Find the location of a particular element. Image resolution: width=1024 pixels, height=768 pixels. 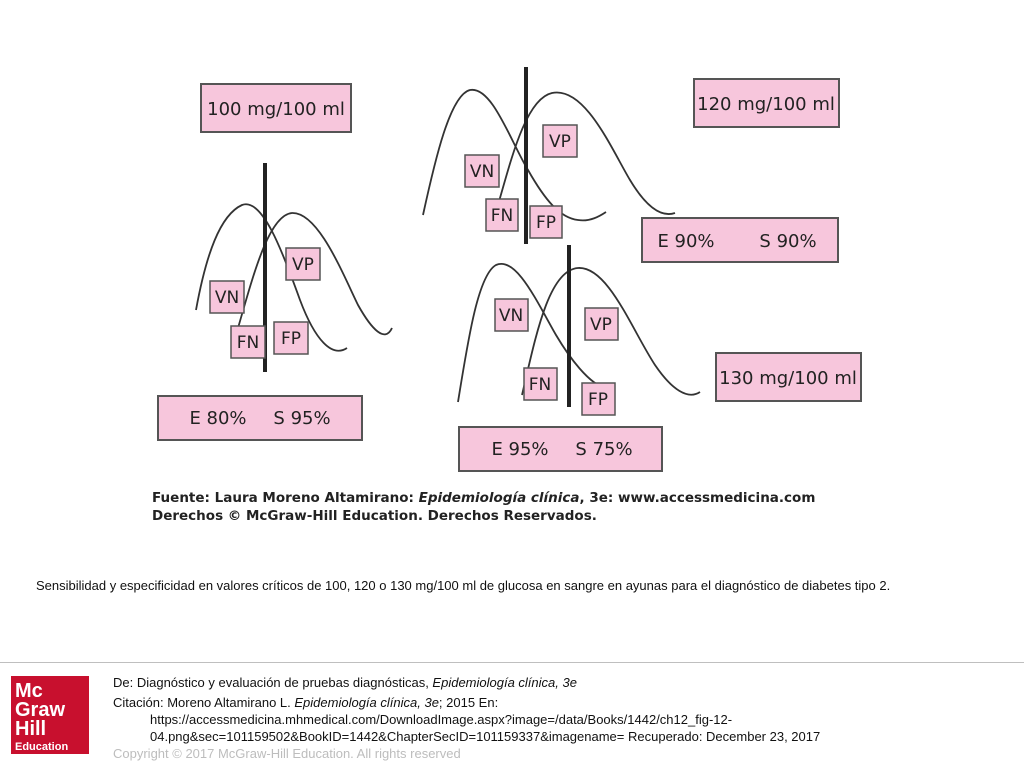

fn-label-120: FN is located at coordinates (502, 216).